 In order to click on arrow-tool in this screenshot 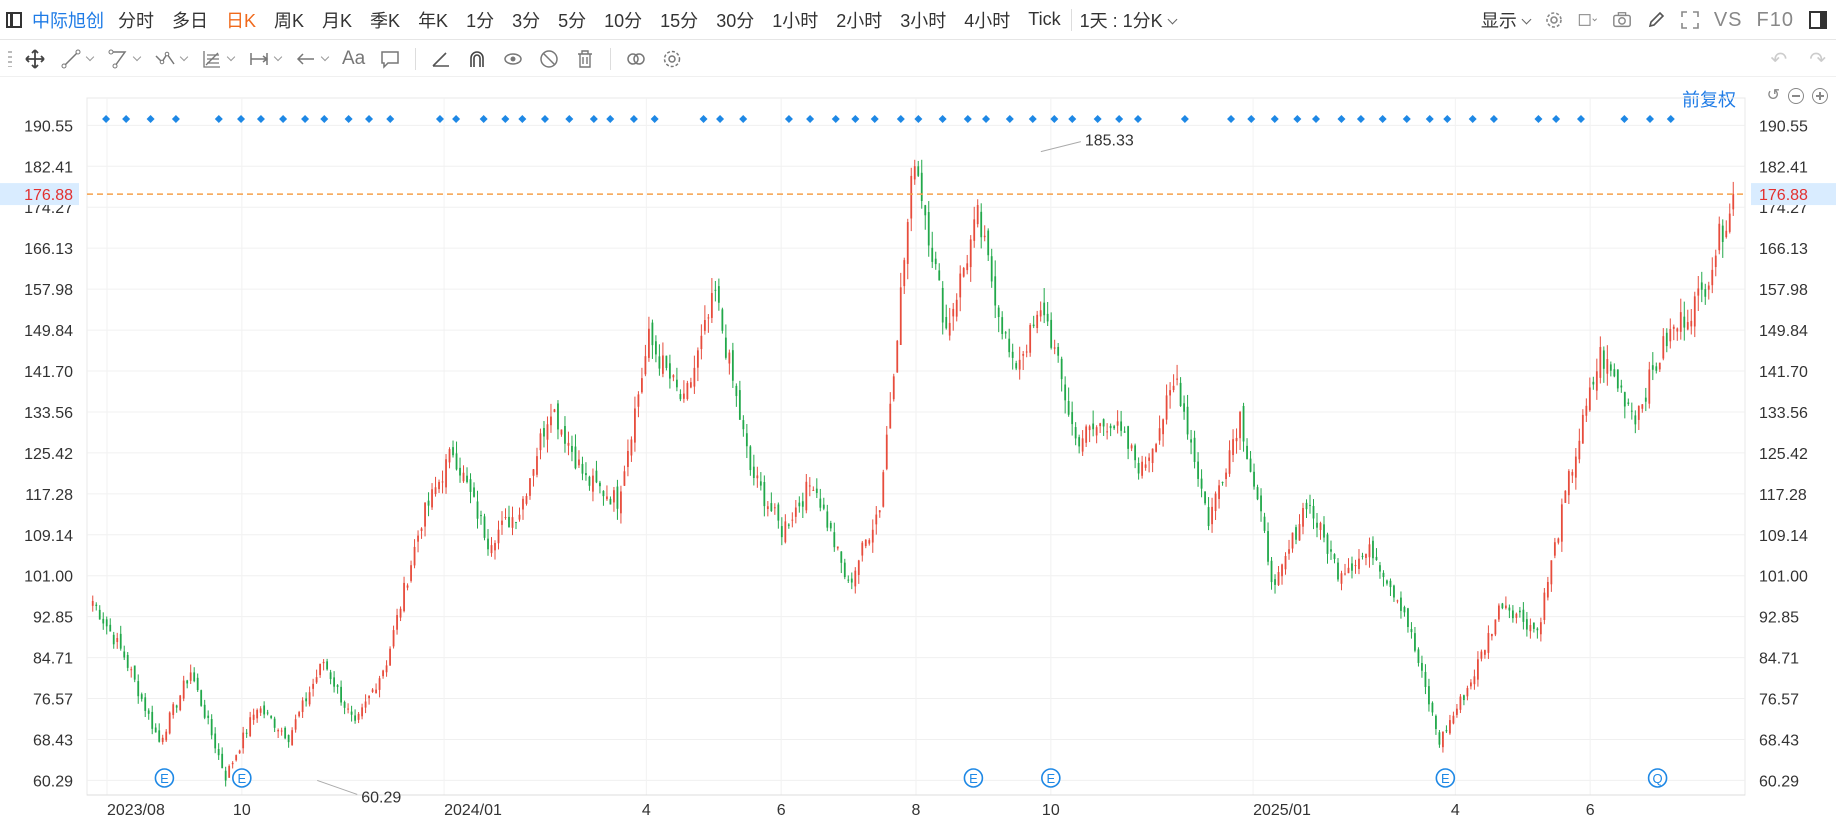, I will do `click(312, 59)`.